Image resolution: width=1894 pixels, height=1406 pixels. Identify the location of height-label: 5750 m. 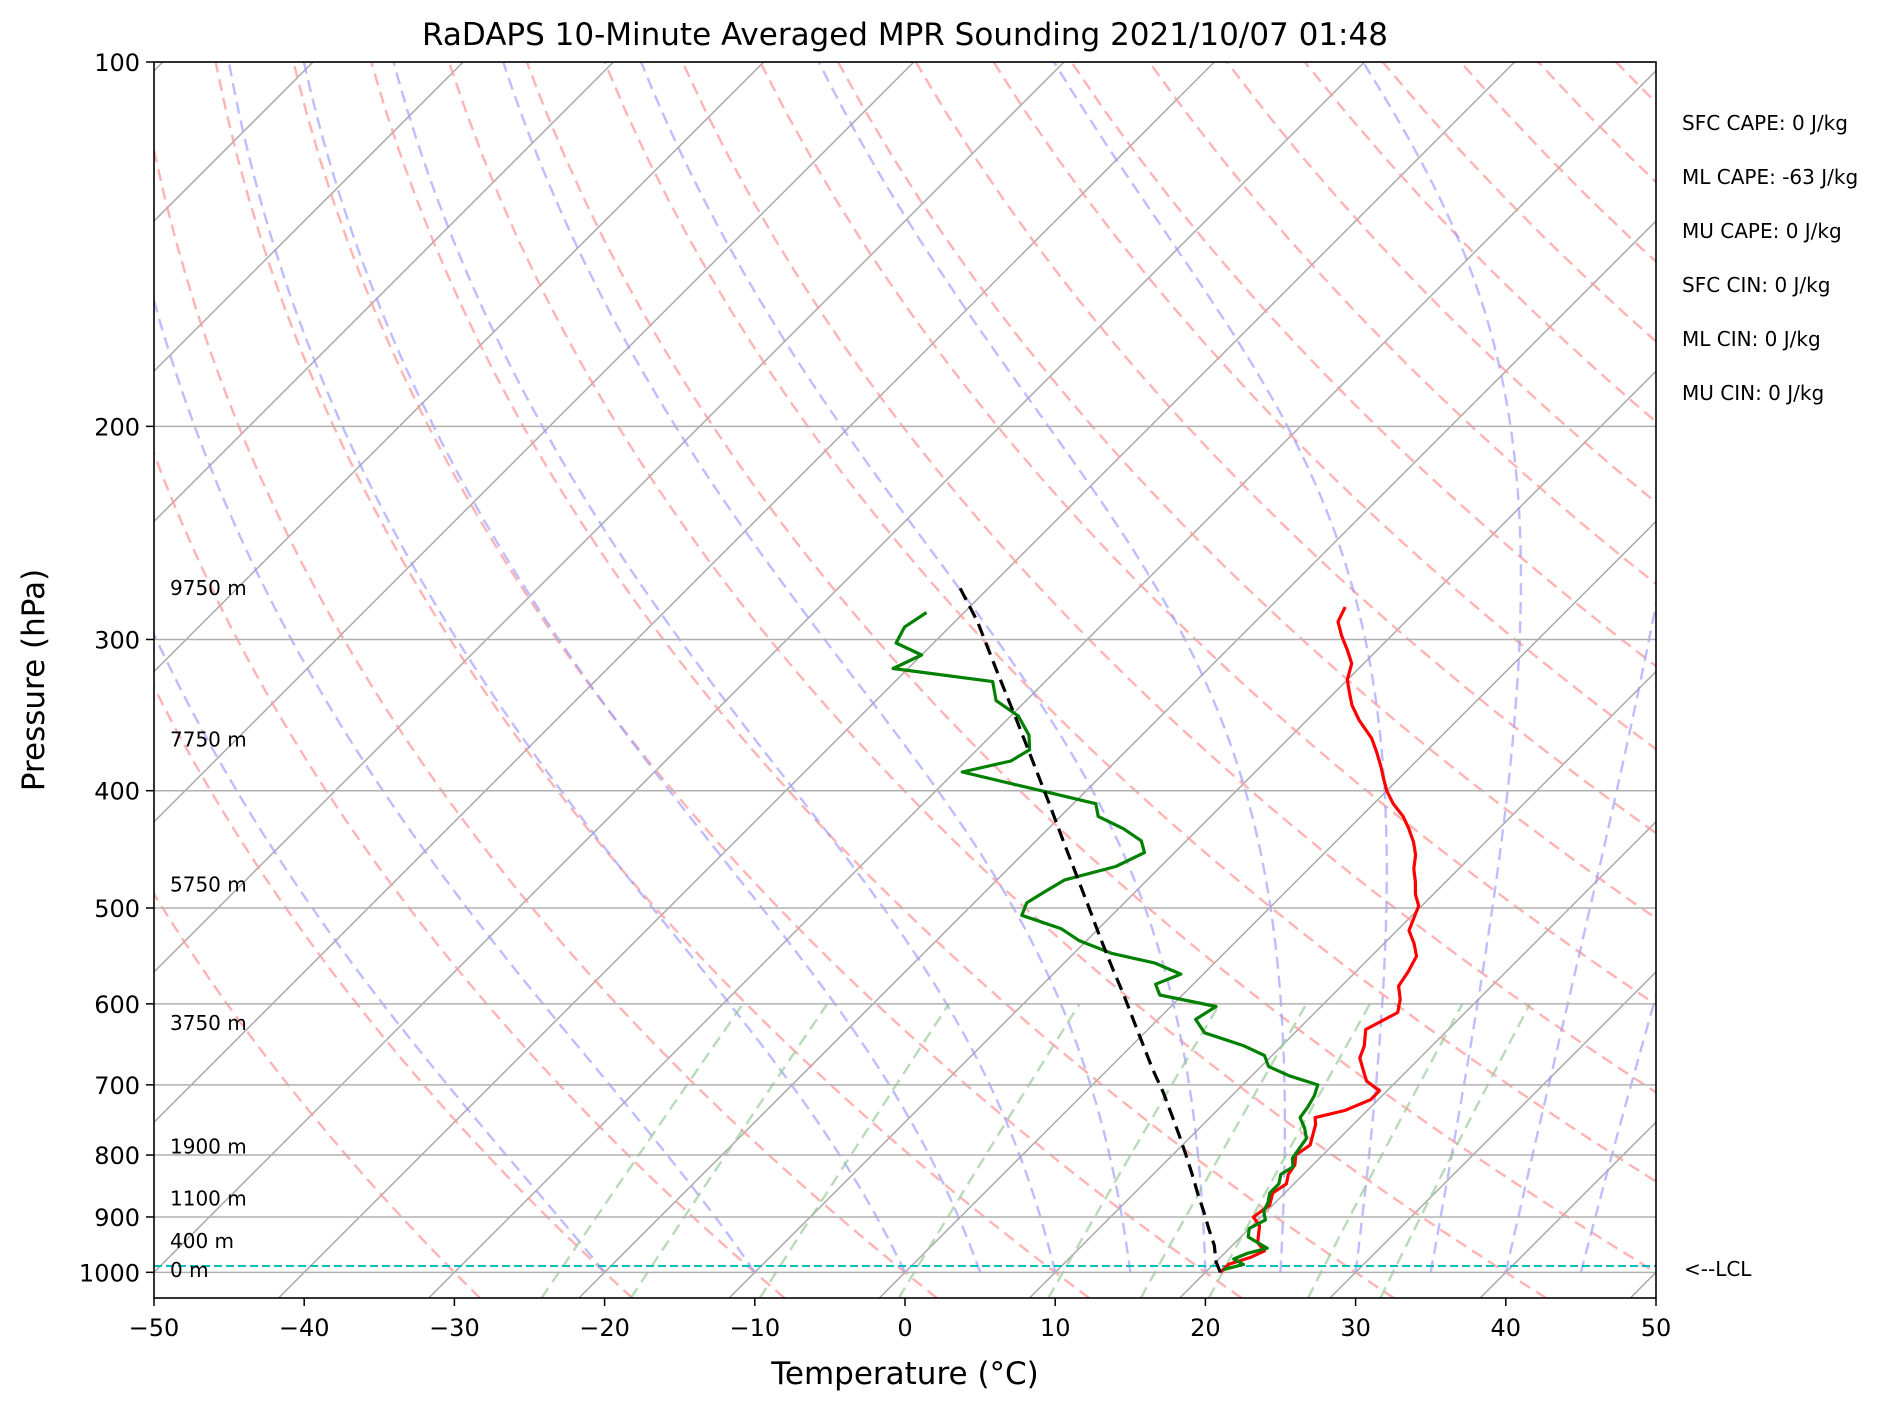
(208, 884).